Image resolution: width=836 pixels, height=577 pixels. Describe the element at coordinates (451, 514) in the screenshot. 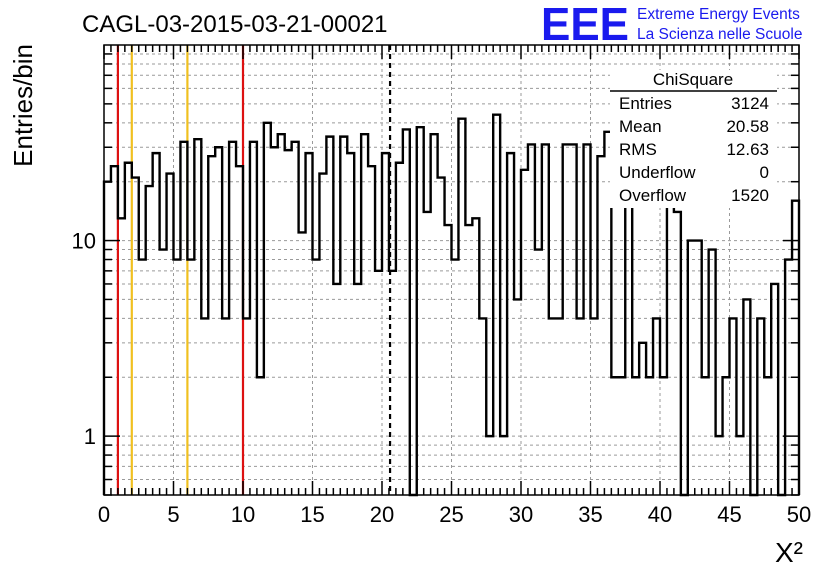

I see `x-tick-label: 25` at that location.